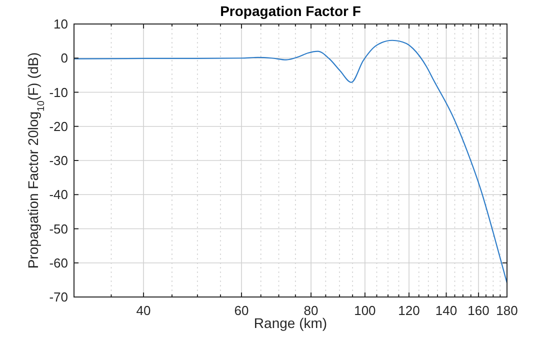 Image resolution: width=560 pixels, height=337 pixels. What do you see at coordinates (61, 24) in the screenshot?
I see `y-tick-label: 10` at bounding box center [61, 24].